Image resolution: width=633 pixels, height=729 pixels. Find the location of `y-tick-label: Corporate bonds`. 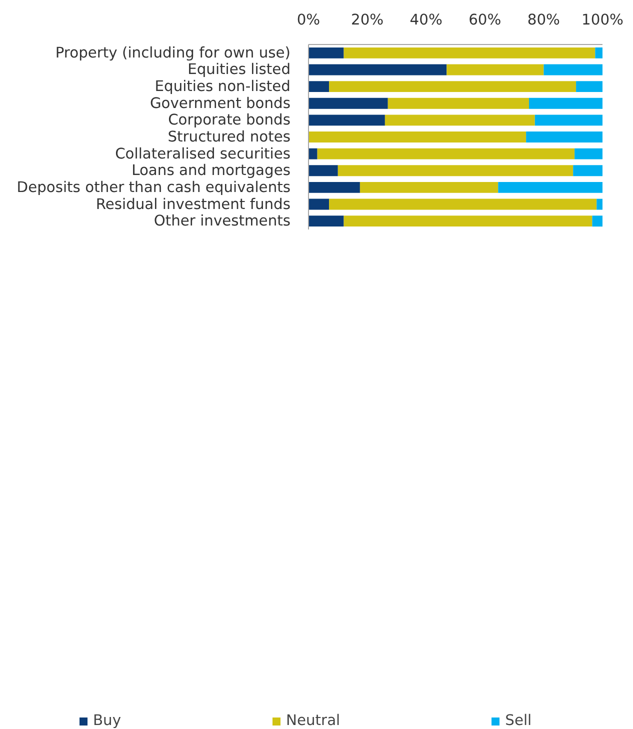

y-tick-label: Corporate bonds is located at coordinates (229, 120).